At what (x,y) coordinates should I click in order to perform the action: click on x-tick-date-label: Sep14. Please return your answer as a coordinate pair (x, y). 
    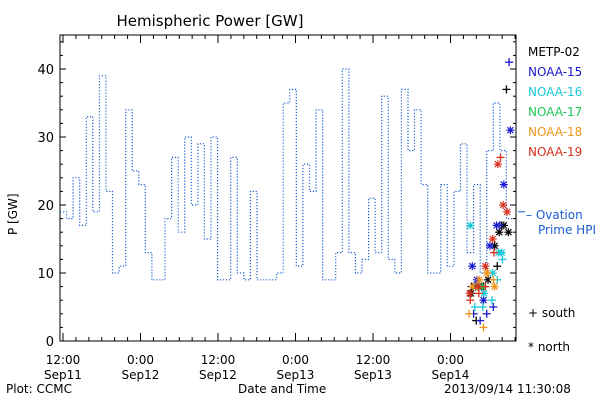
    Looking at the image, I should click on (451, 375).